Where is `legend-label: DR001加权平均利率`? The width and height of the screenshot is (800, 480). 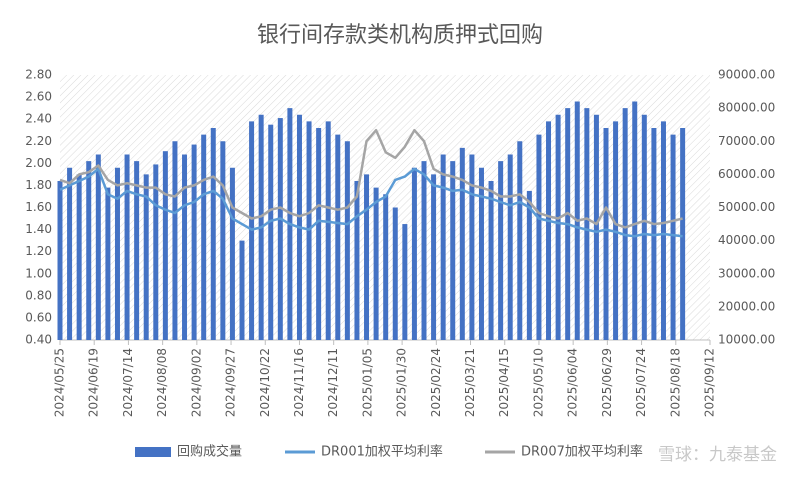
legend-label: DR001加权平均利率 is located at coordinates (382, 452).